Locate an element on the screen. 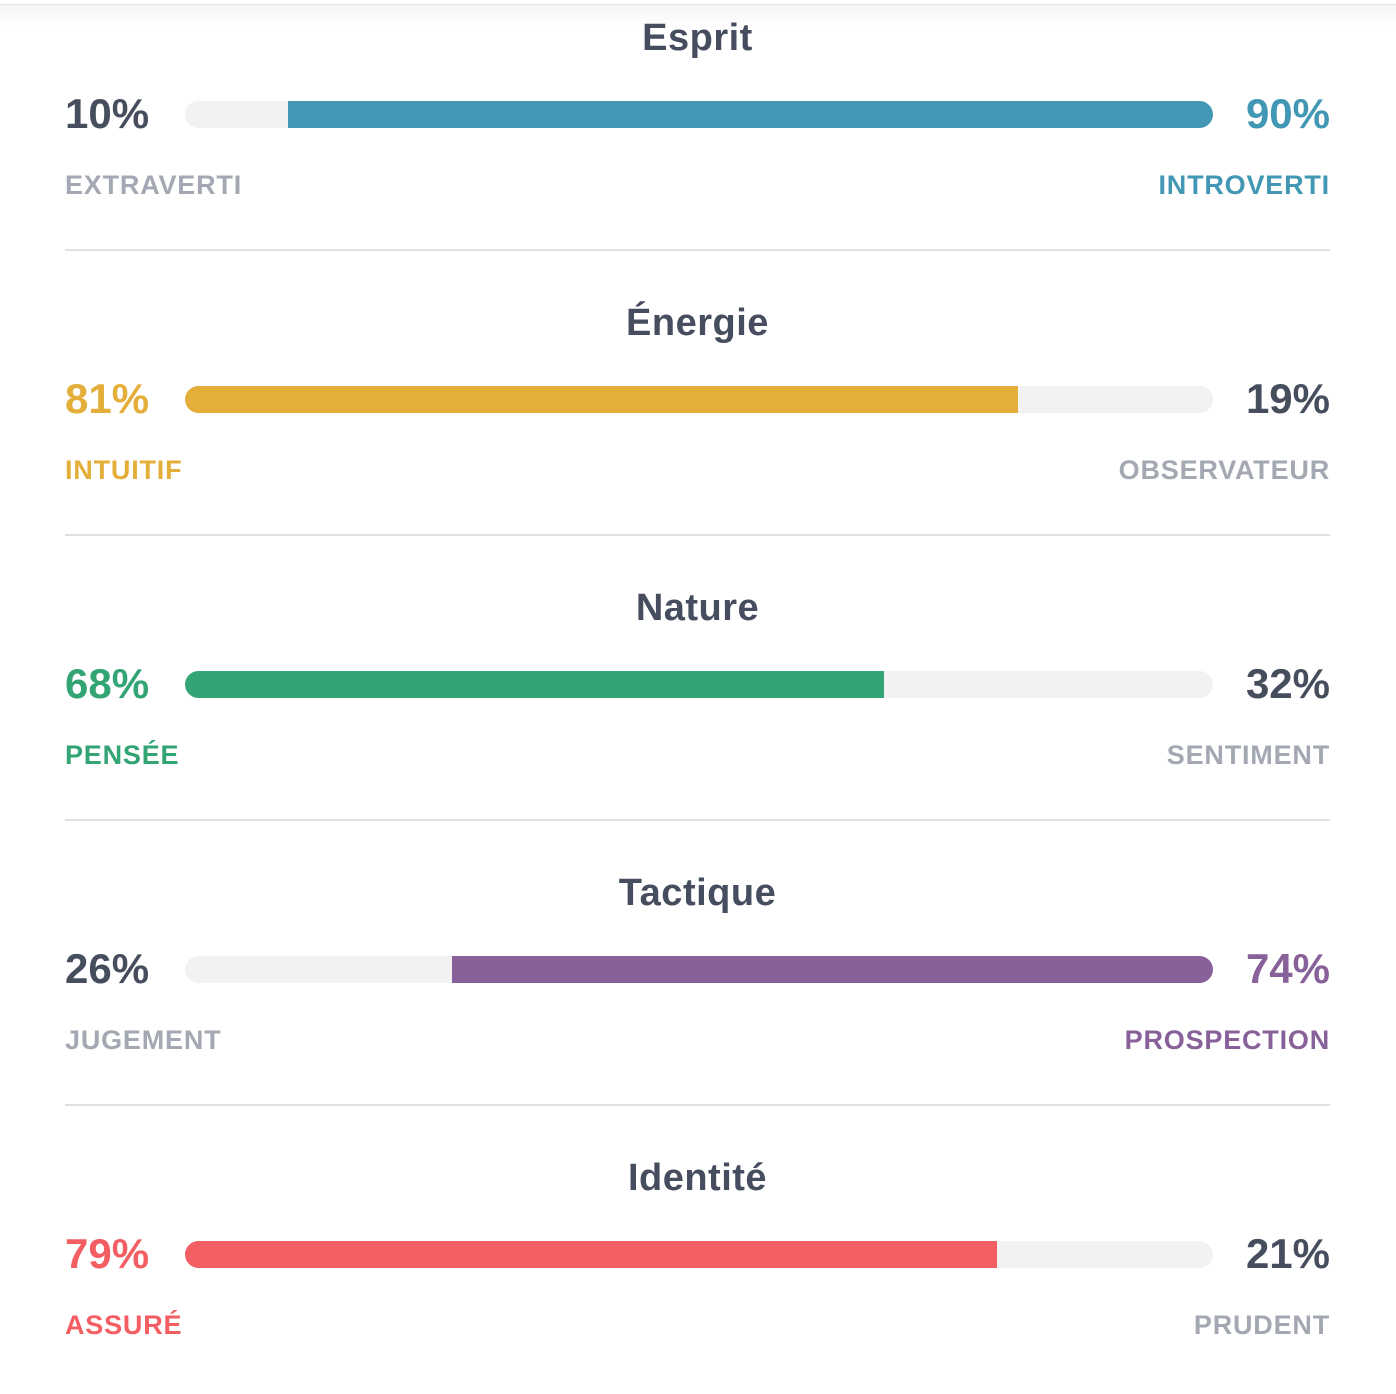 The height and width of the screenshot is (1394, 1396). left-trait-label: PENSÉE is located at coordinates (122, 755).